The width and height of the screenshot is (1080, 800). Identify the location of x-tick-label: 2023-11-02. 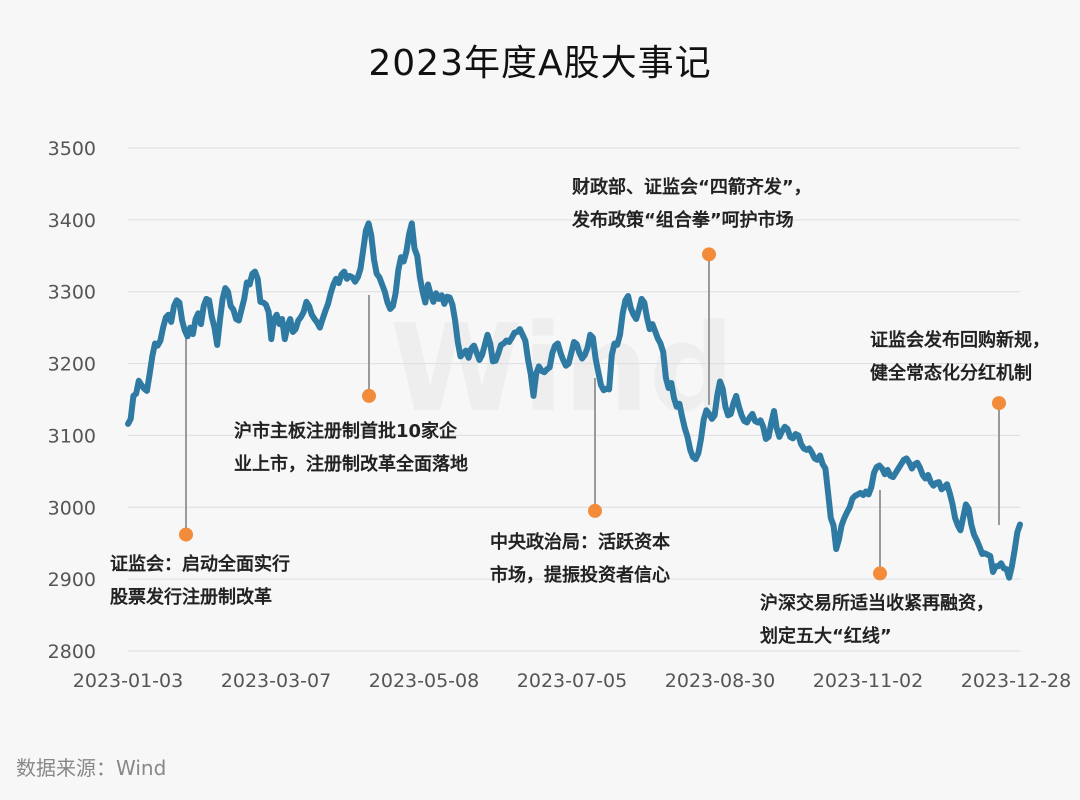
(868, 681).